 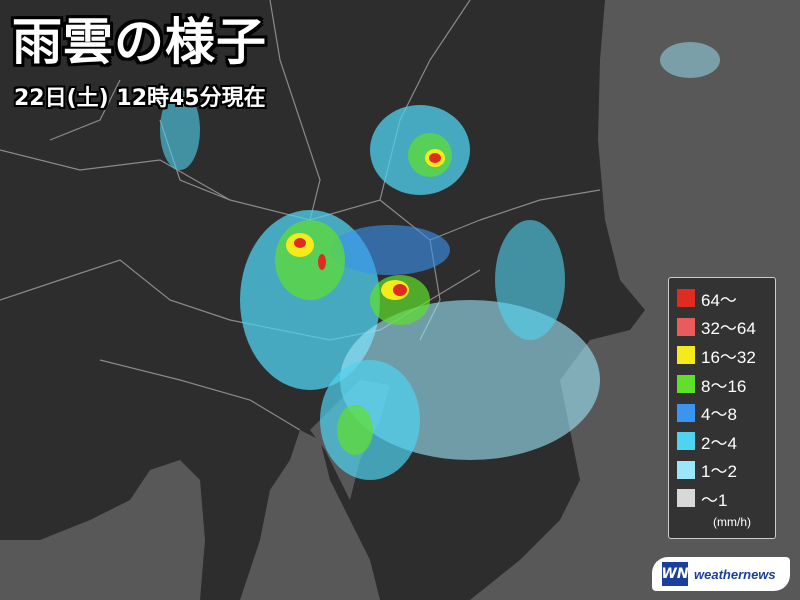 I want to click on legend-label: 64～, so click(x=719, y=300).